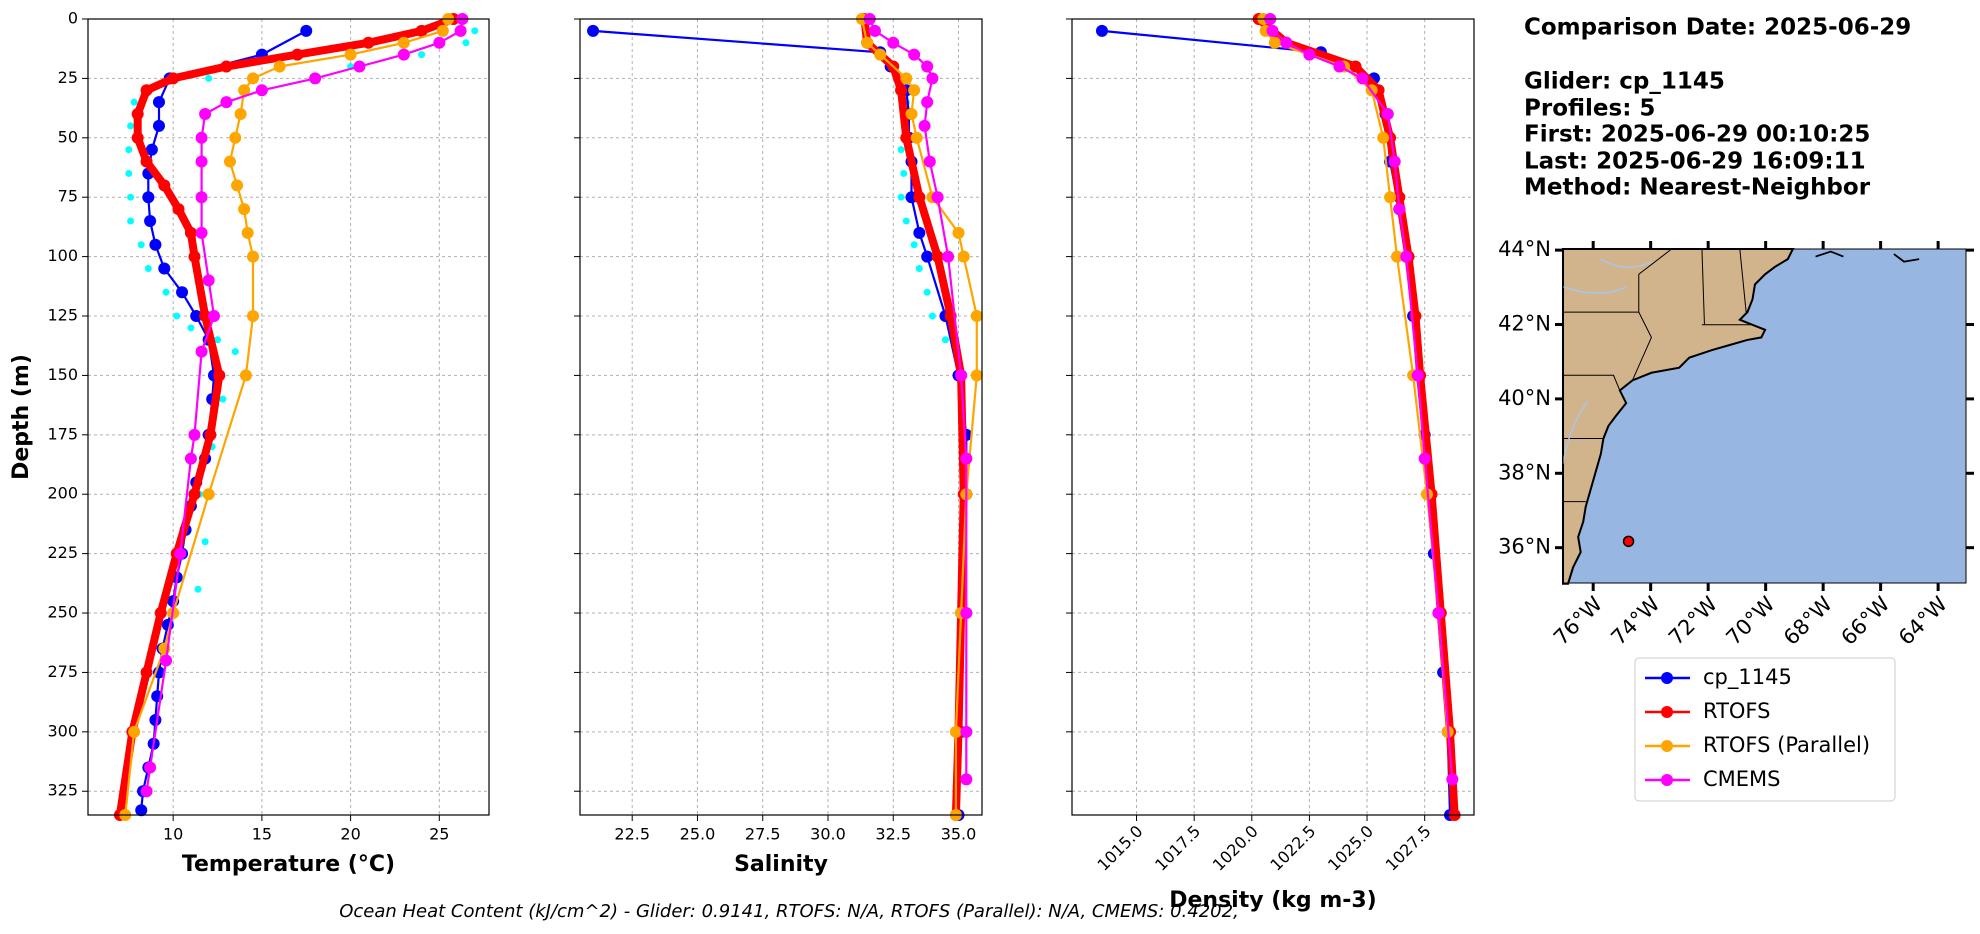  What do you see at coordinates (68, 196) in the screenshot?
I see `y-tick-label: 75` at bounding box center [68, 196].